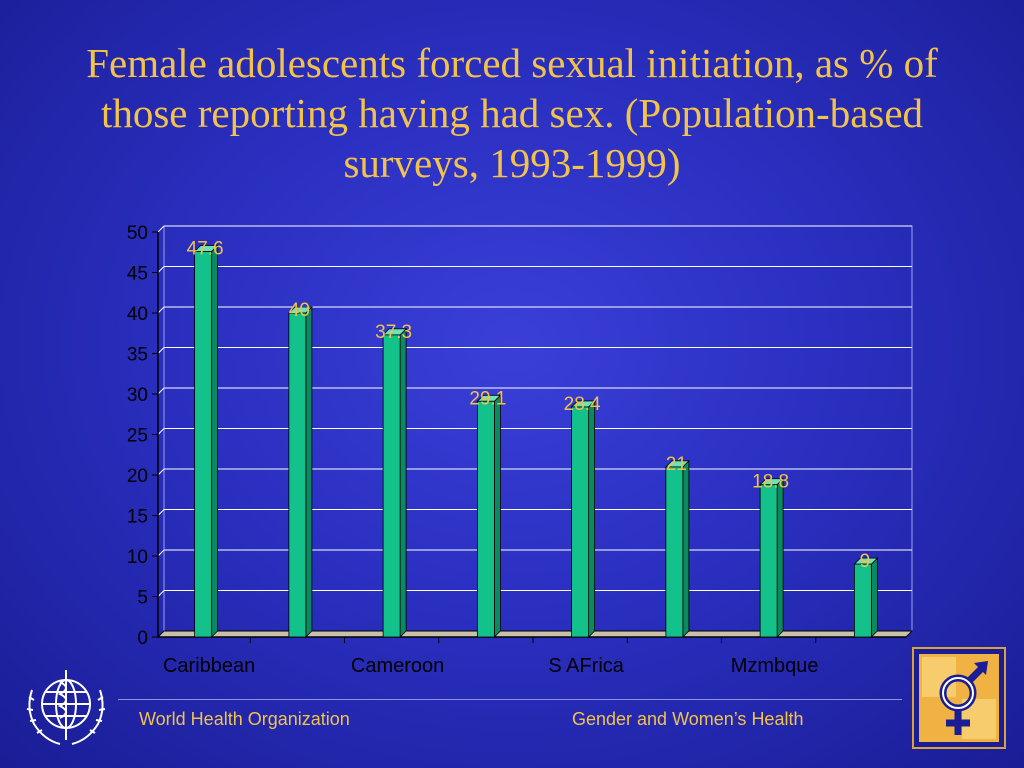 The image size is (1024, 768). I want to click on y-tick-label: 30, so click(137, 395).